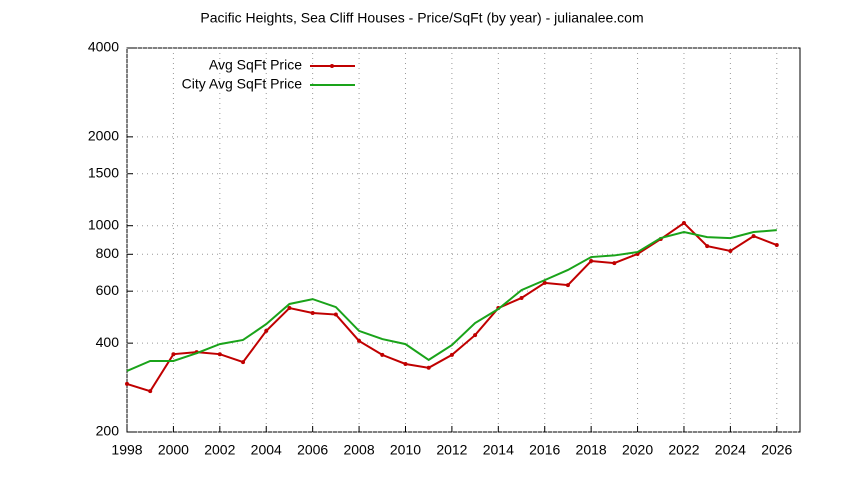 This screenshot has width=844, height=480. What do you see at coordinates (255, 65) in the screenshot?
I see `legend-label: Avg SqFt Price` at bounding box center [255, 65].